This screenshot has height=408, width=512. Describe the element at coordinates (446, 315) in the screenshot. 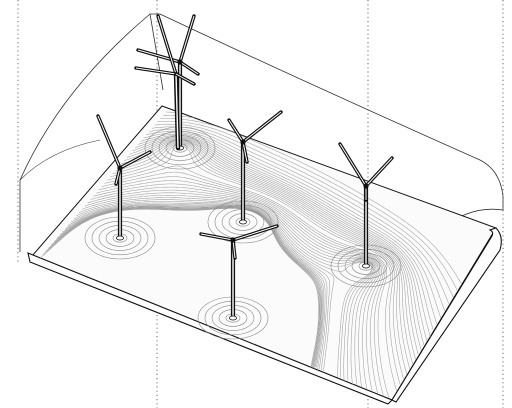

I see `ground-right-curl` at that location.